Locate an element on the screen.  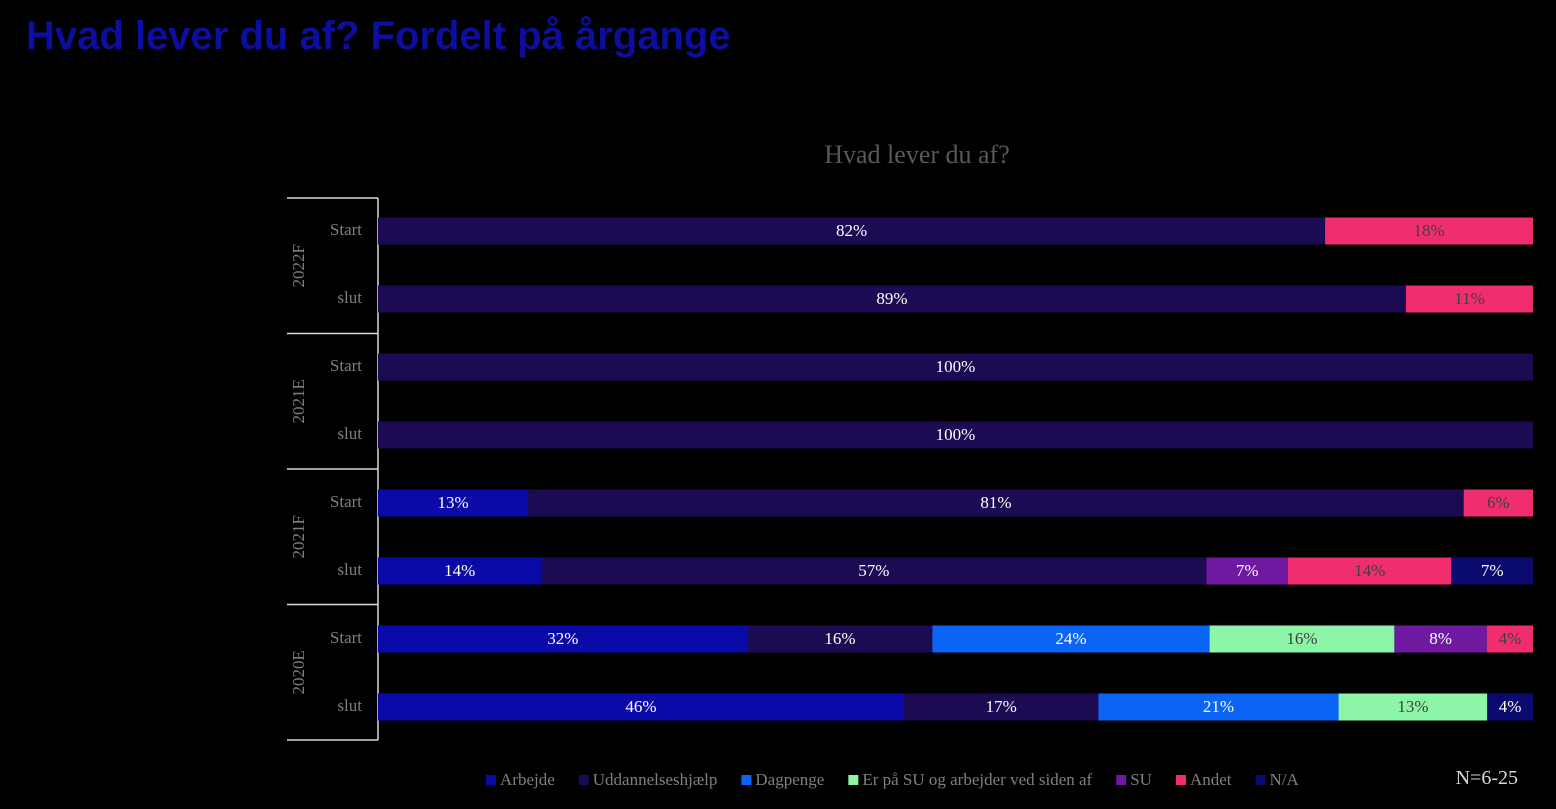
group-label: 2020E is located at coordinates (298, 672).